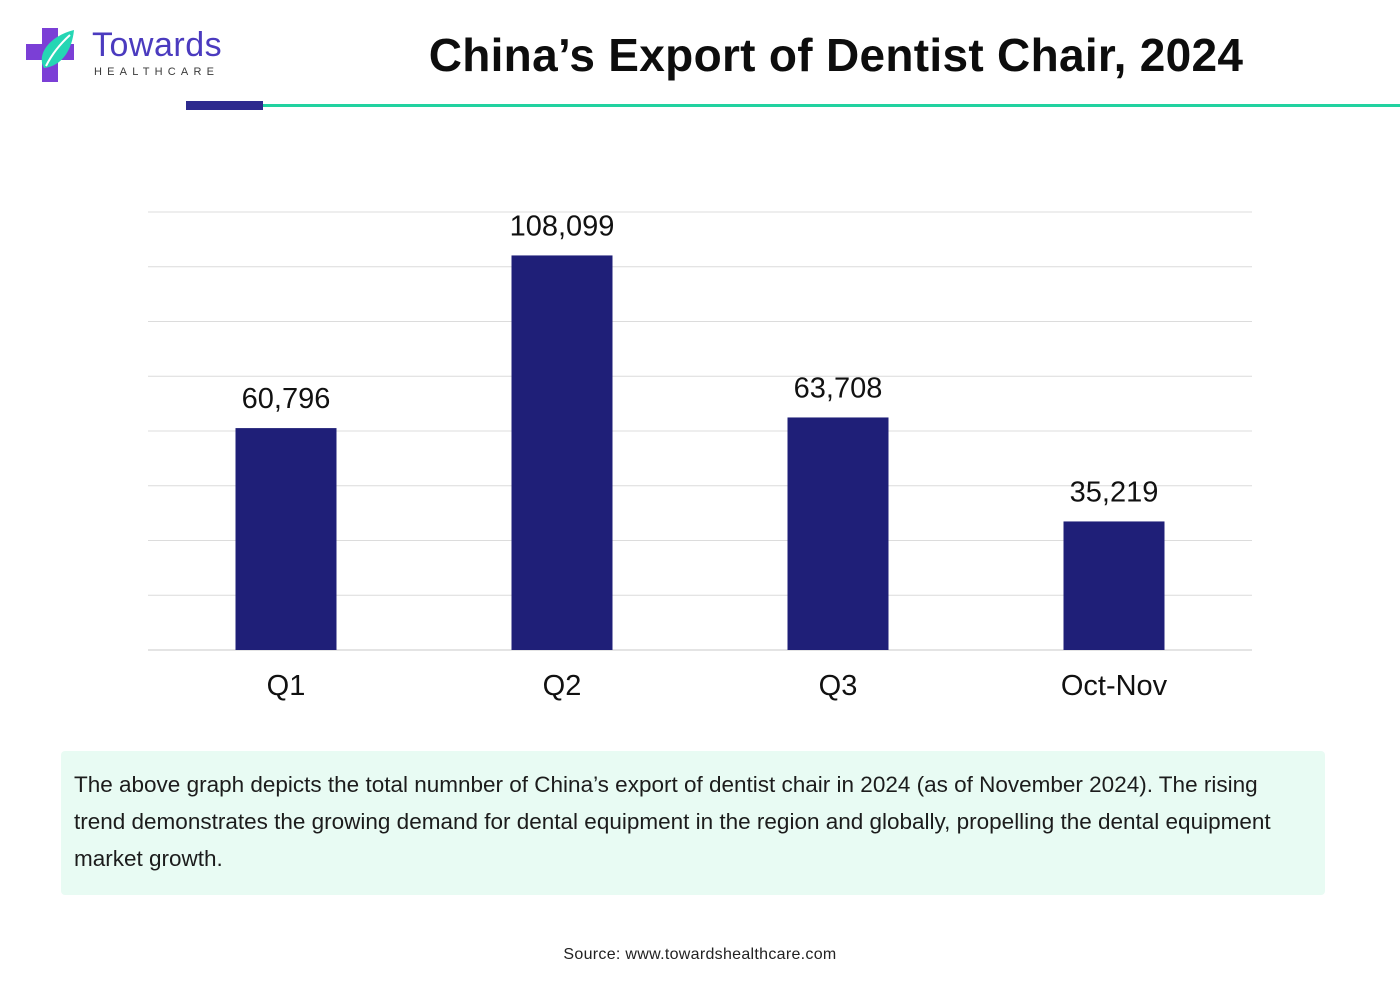 The height and width of the screenshot is (997, 1400). I want to click on x-tick-label: Q2, so click(562, 686).